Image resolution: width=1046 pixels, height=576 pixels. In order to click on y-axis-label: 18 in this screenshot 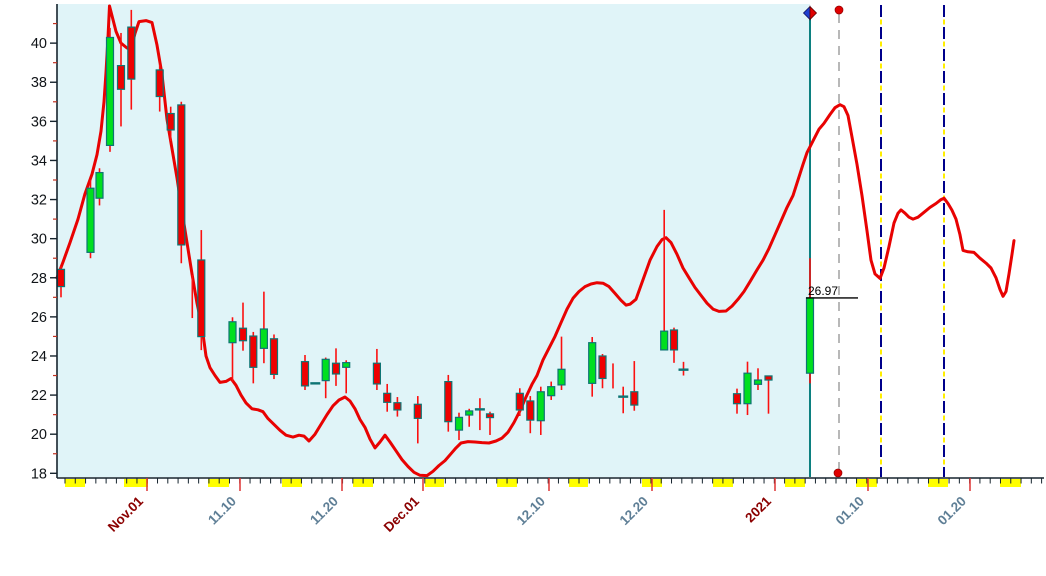, I will do `click(39, 474)`.